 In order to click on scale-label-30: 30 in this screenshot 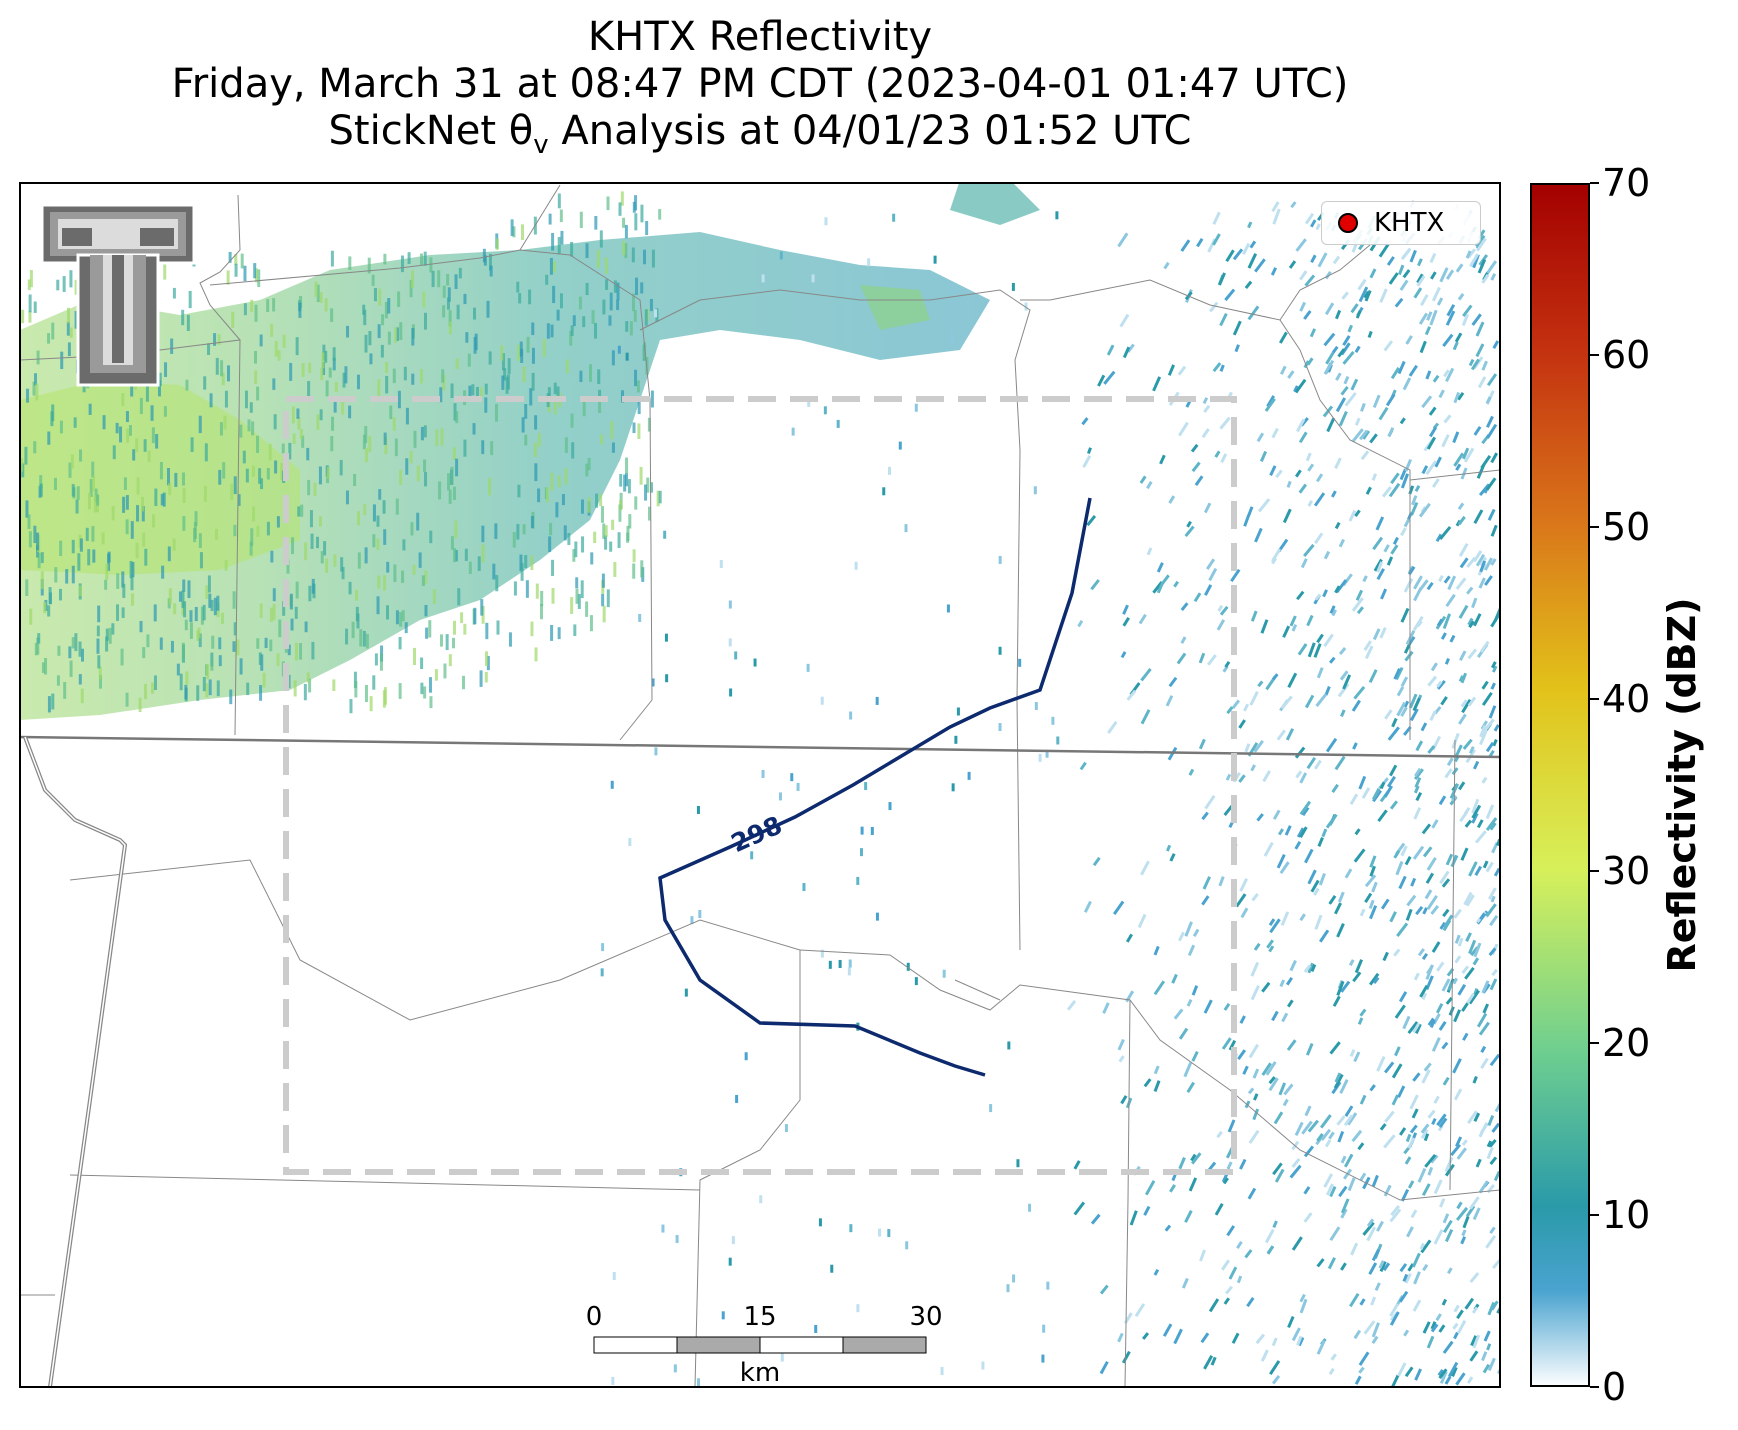, I will do `click(926, 1317)`.